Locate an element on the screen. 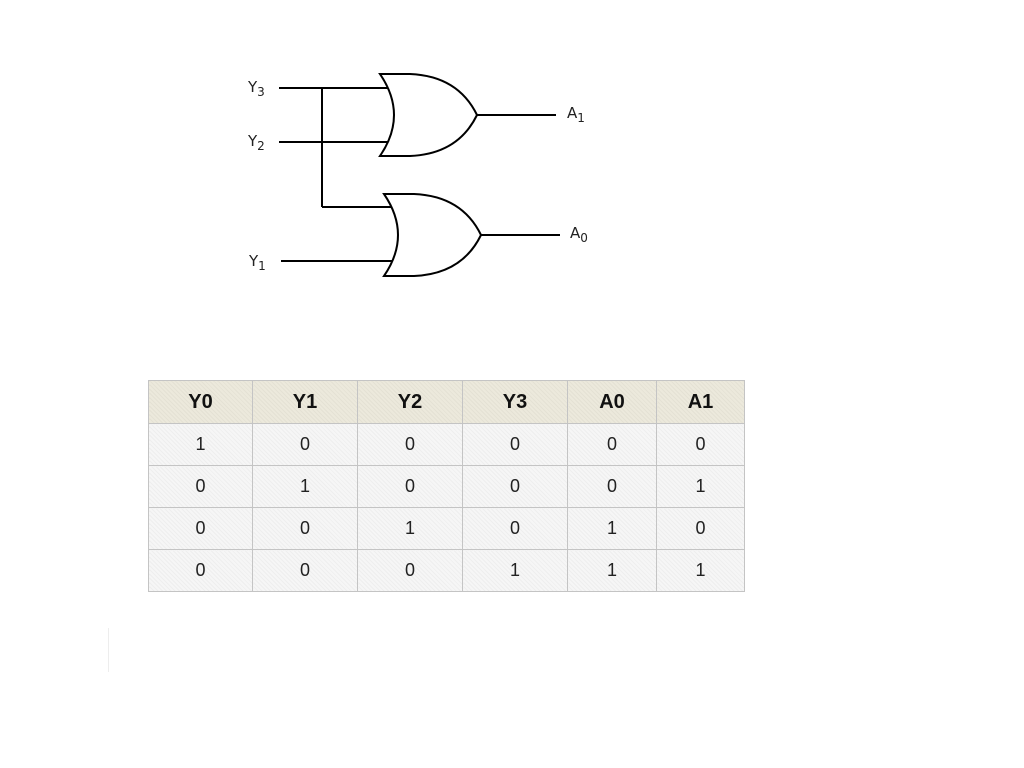 This screenshot has width=1024, height=768. table-header-row: Y0 Y1 Y2 Y3 A0 A1 is located at coordinates (446, 402).